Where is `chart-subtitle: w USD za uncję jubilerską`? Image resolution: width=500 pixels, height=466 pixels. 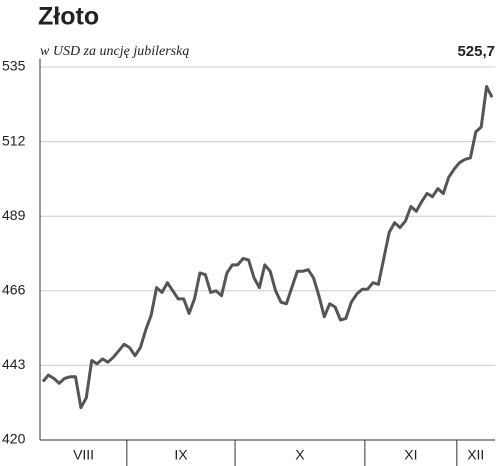
chart-subtitle: w USD za uncję jubilerską is located at coordinates (114, 51).